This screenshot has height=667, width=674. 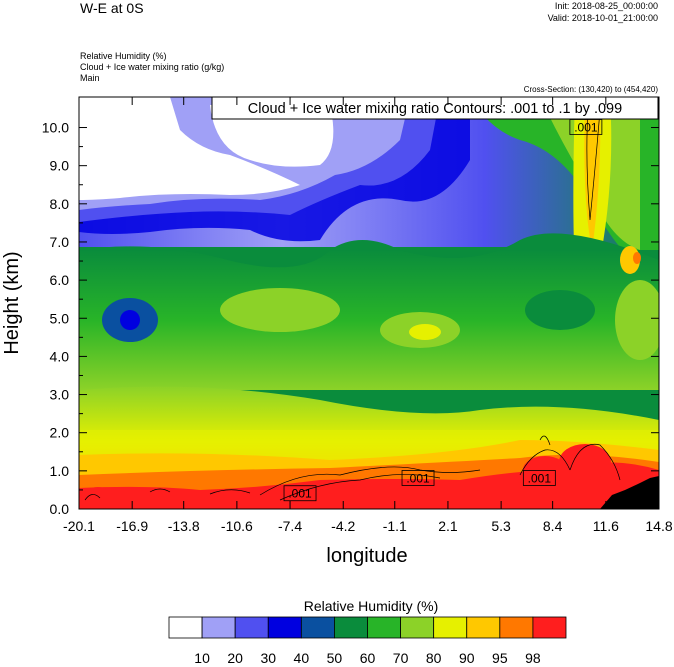 What do you see at coordinates (606, 6) in the screenshot?
I see `init-time: Init: 2018-08-25_00:00:00` at bounding box center [606, 6].